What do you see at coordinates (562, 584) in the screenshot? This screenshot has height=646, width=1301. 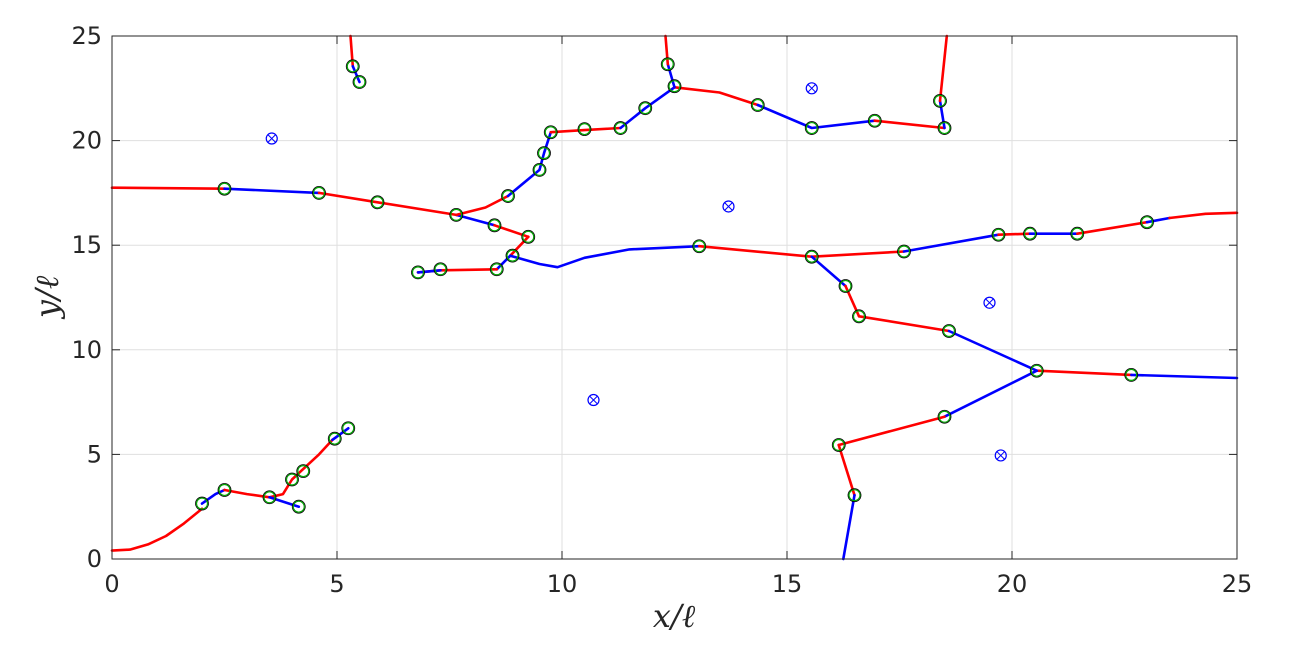 I see `x-tick-label: 10` at bounding box center [562, 584].